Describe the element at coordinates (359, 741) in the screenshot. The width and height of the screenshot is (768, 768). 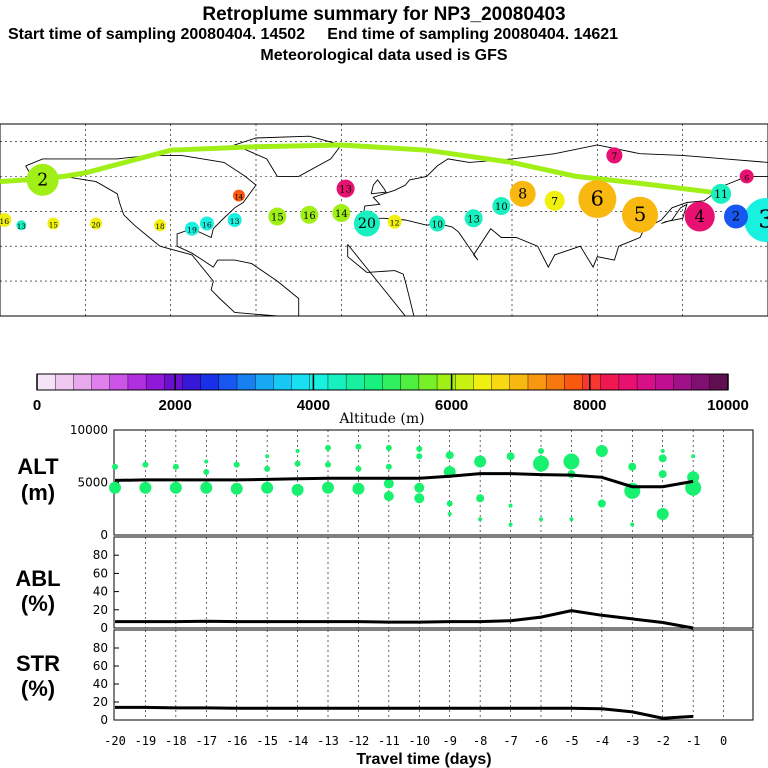
I see `x-tick-label: -12` at that location.